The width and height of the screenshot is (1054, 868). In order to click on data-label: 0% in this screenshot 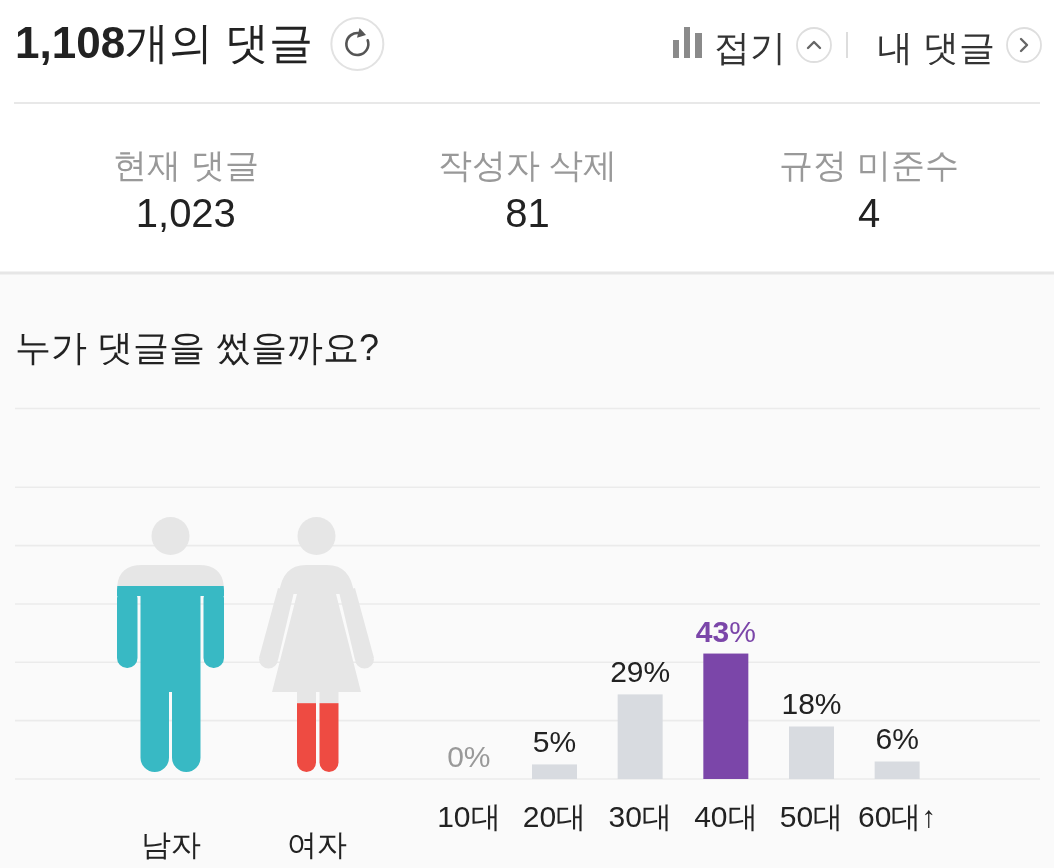, I will do `click(469, 756)`.